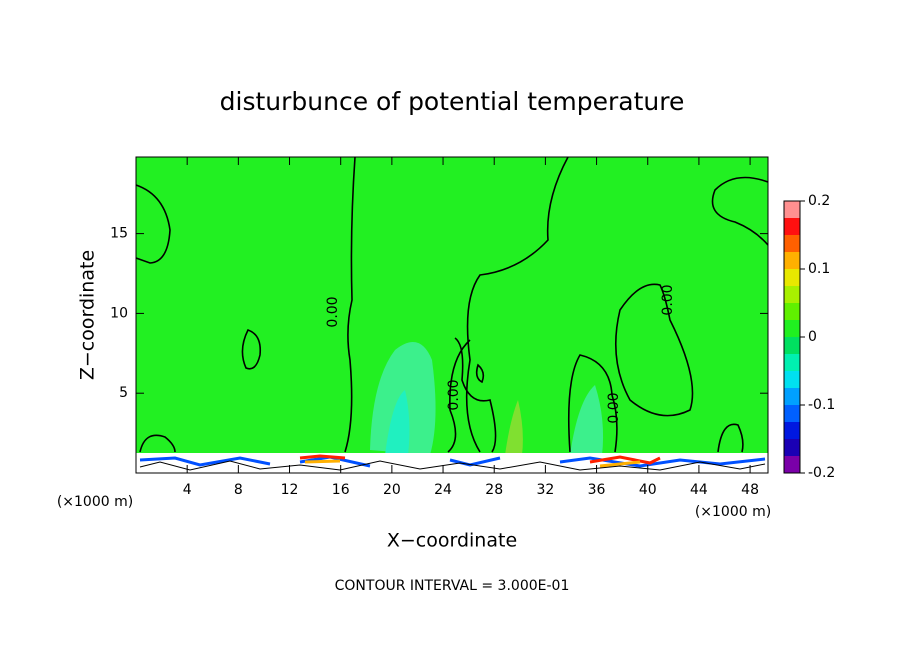  I want to click on x-tick-label: 32, so click(545, 490).